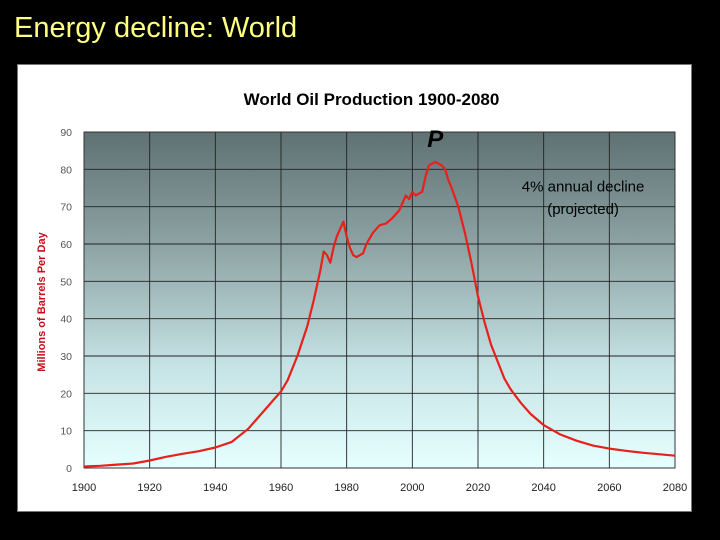 The height and width of the screenshot is (540, 720). What do you see at coordinates (412, 488) in the screenshot?
I see `x-tick-label: 2000` at bounding box center [412, 488].